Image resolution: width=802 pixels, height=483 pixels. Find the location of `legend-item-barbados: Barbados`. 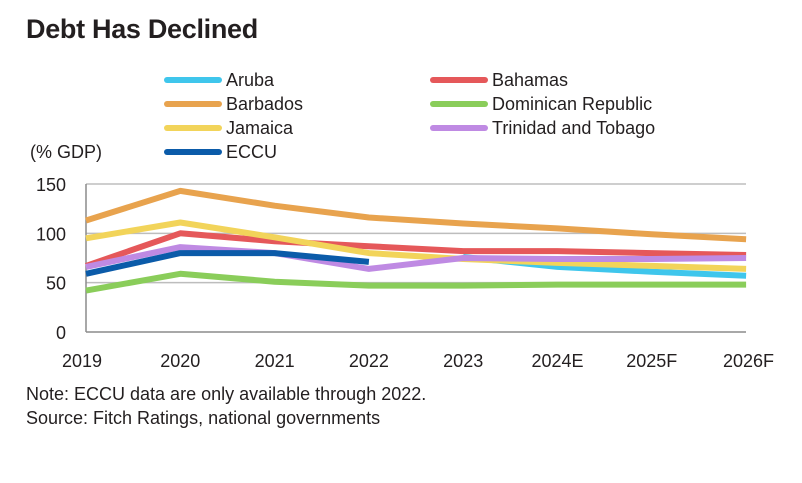

legend-item-barbados: Barbados is located at coordinates (233, 104).